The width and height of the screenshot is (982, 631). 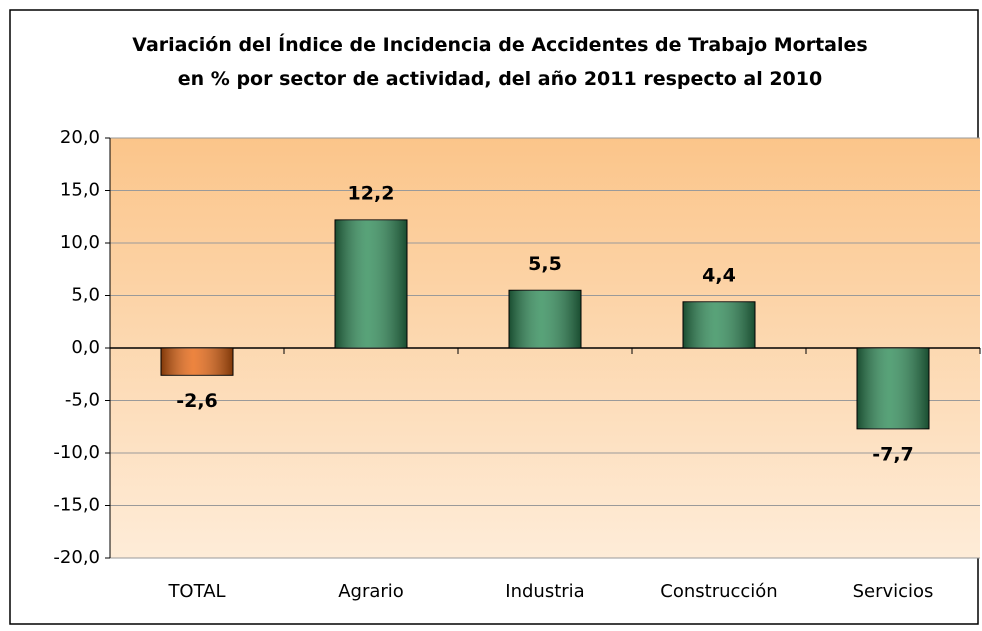 What do you see at coordinates (76, 557) in the screenshot?
I see `y-tick-label: -20,0` at bounding box center [76, 557].